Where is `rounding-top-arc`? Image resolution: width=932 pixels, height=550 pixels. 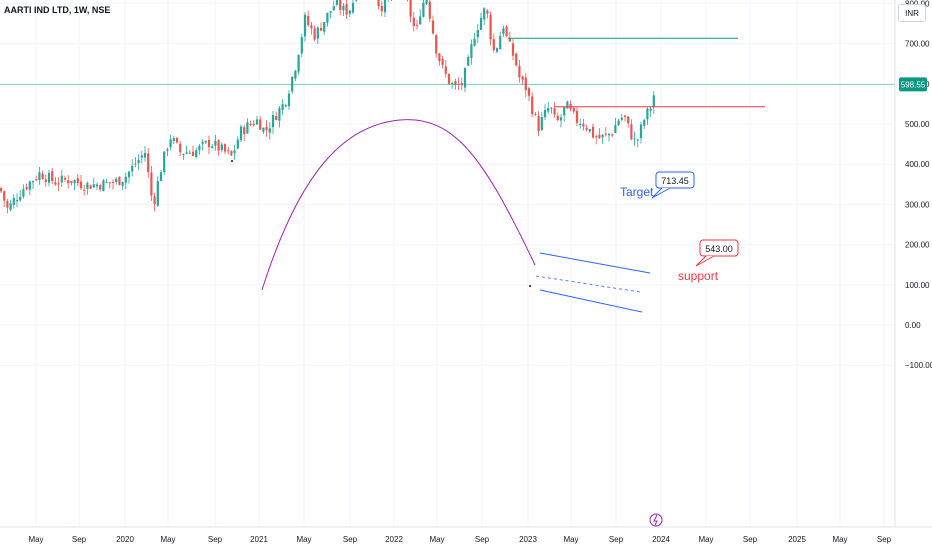
rounding-top-arc is located at coordinates (398, 205).